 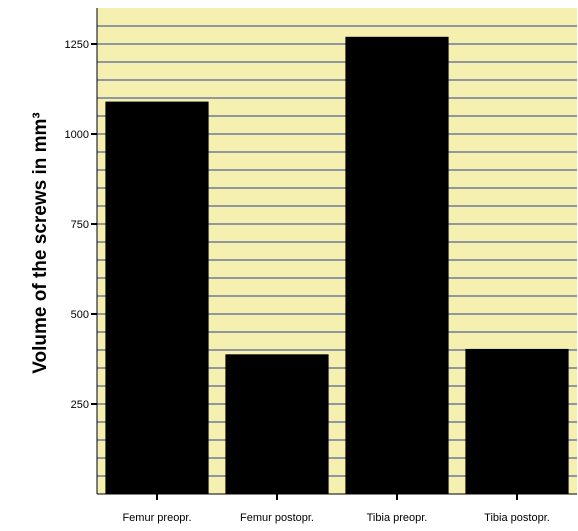 I want to click on y-tick-label: 1000, so click(x=77, y=135).